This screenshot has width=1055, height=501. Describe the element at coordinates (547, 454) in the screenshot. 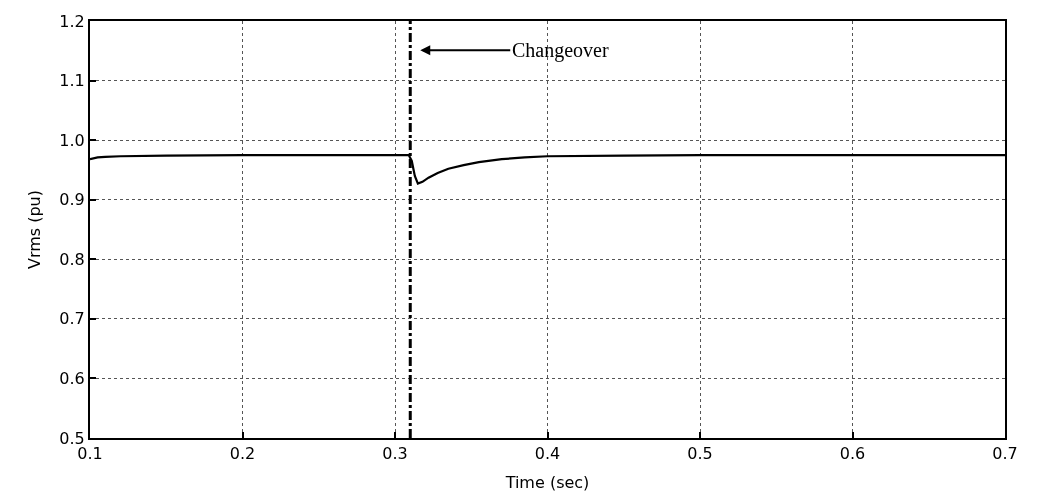

I see `x-tick-label: 0.4` at that location.